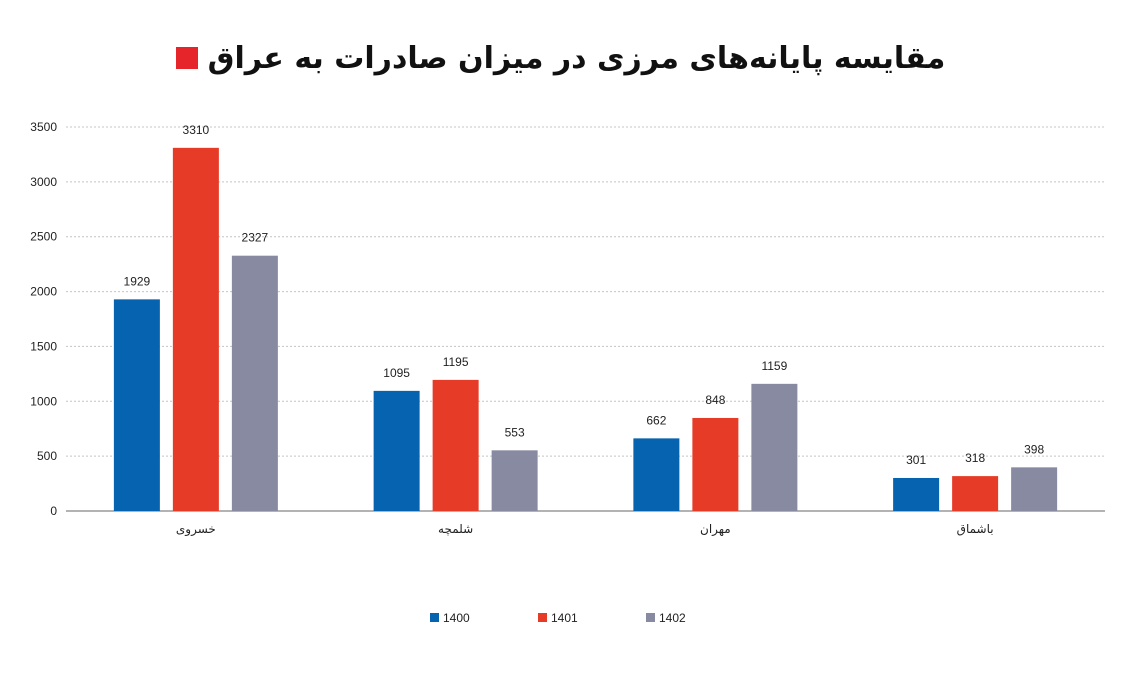 Image resolution: width=1121 pixels, height=675 pixels. What do you see at coordinates (515, 432) in the screenshot?
I see `data-label: 553` at bounding box center [515, 432].